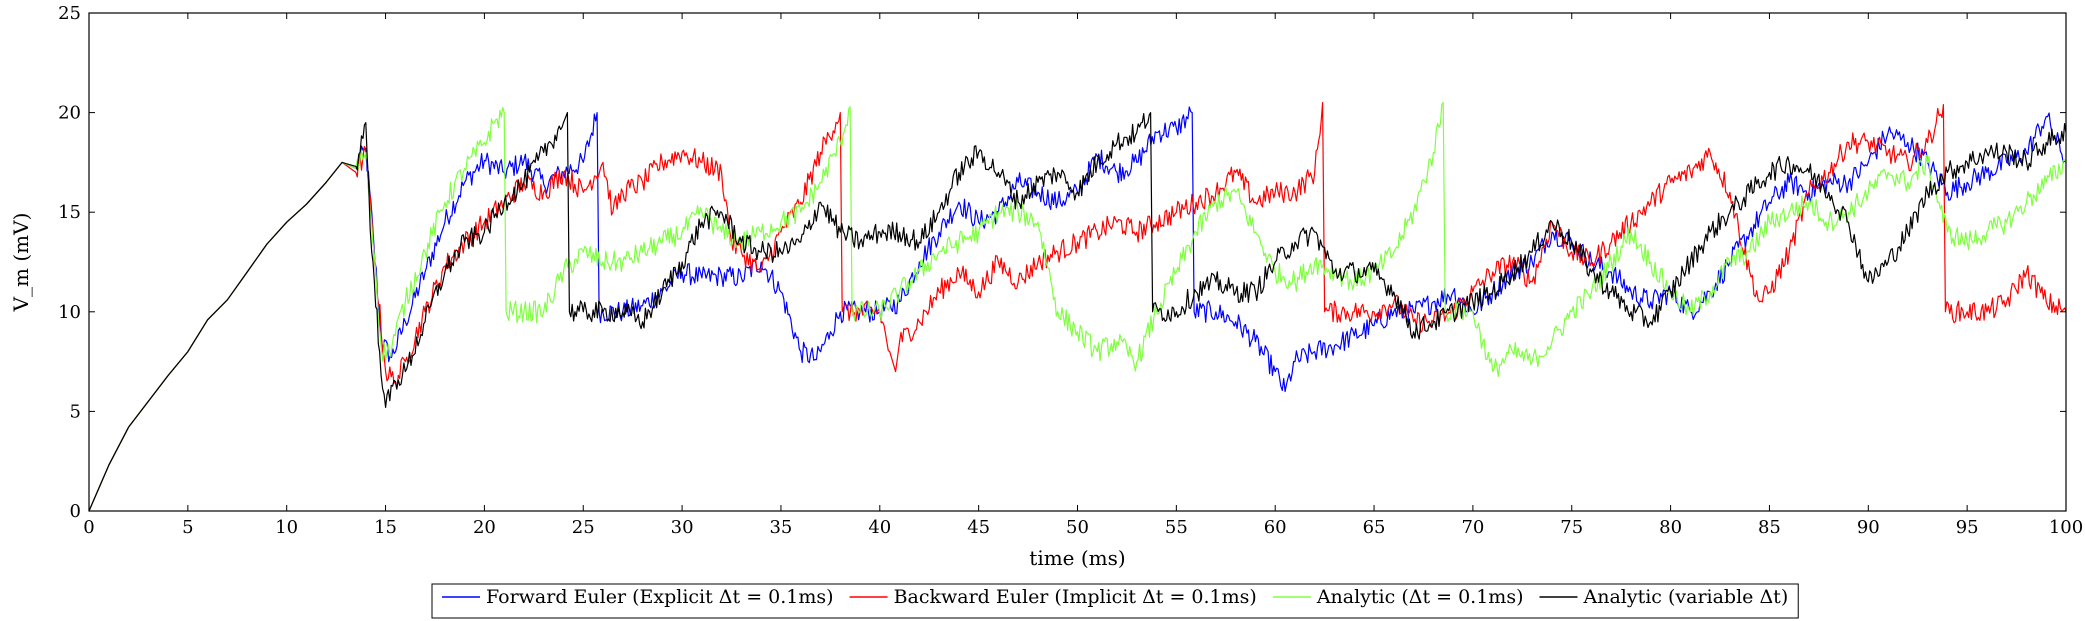  I want to click on x-tick-label: 35, so click(780, 527).